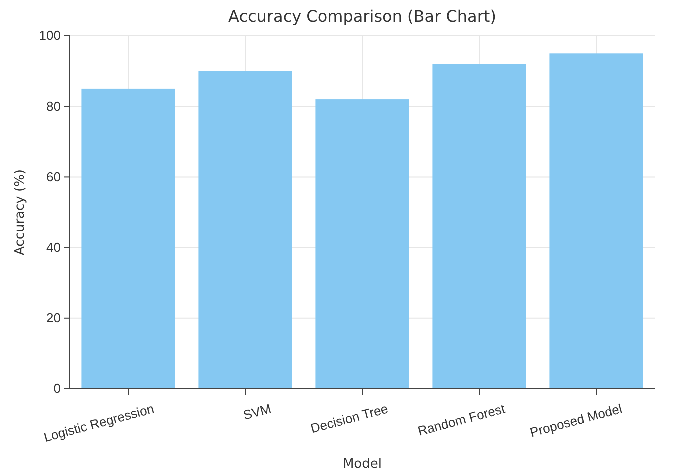  What do you see at coordinates (53, 247) in the screenshot?
I see `y-tick-label: 40` at bounding box center [53, 247].